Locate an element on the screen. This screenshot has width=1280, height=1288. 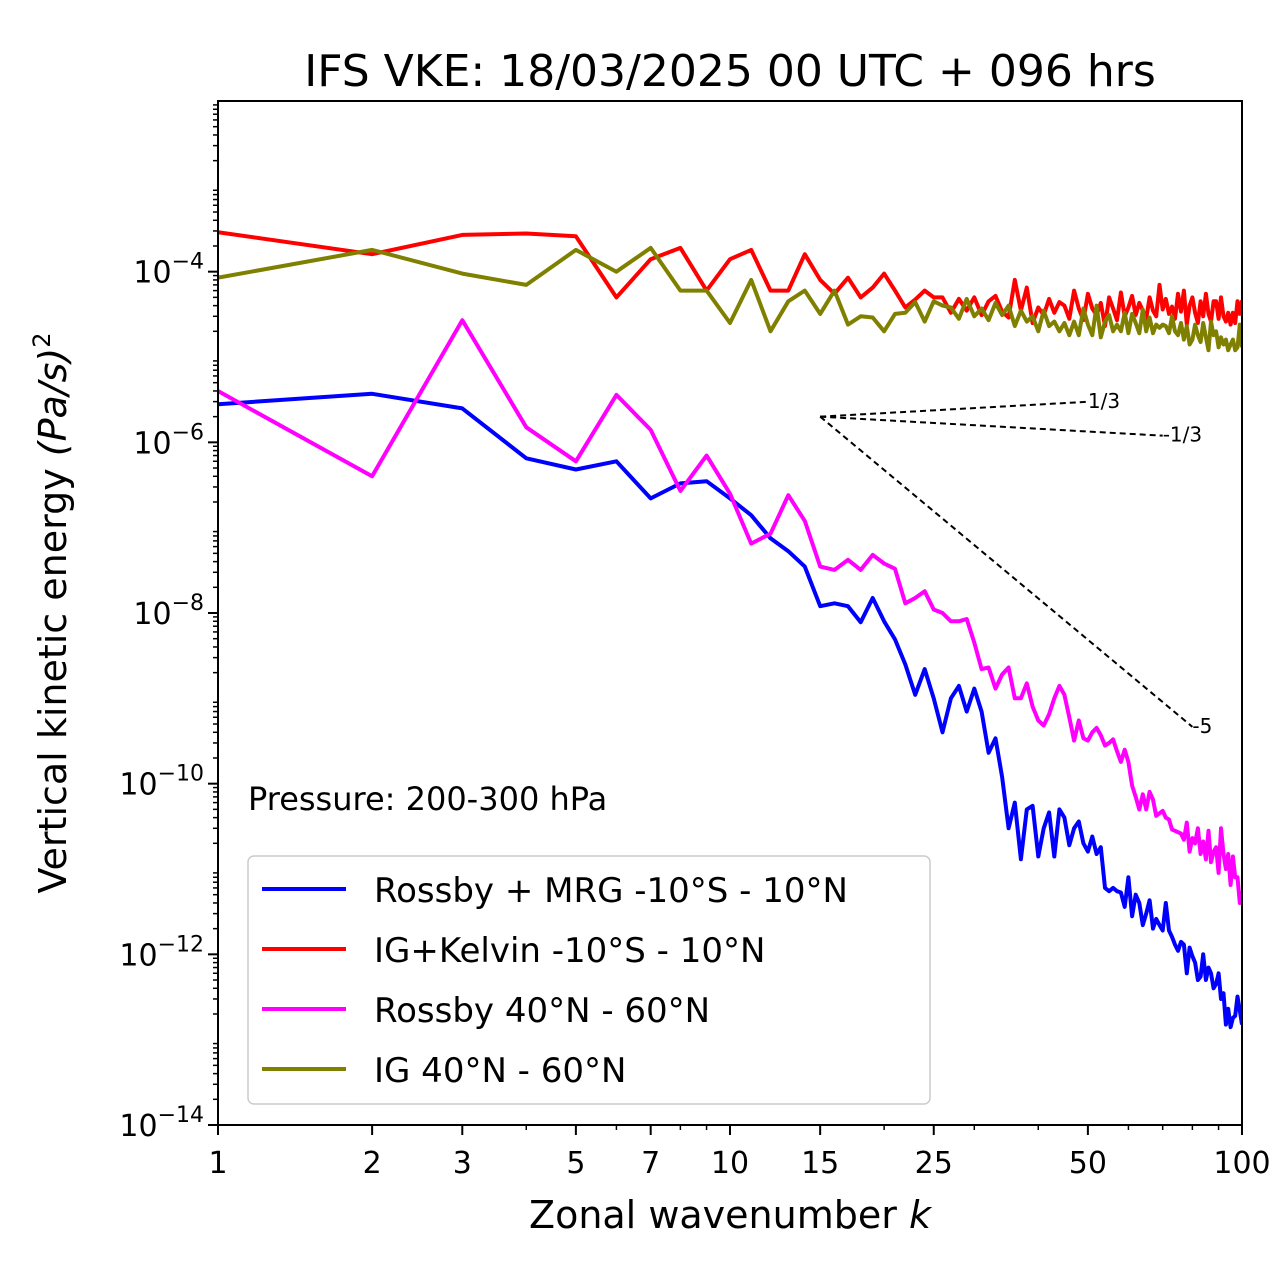
x-axis-ticks: 1 2 3 5 7 10 15 25 50 100 is located at coordinates (739, 1153).